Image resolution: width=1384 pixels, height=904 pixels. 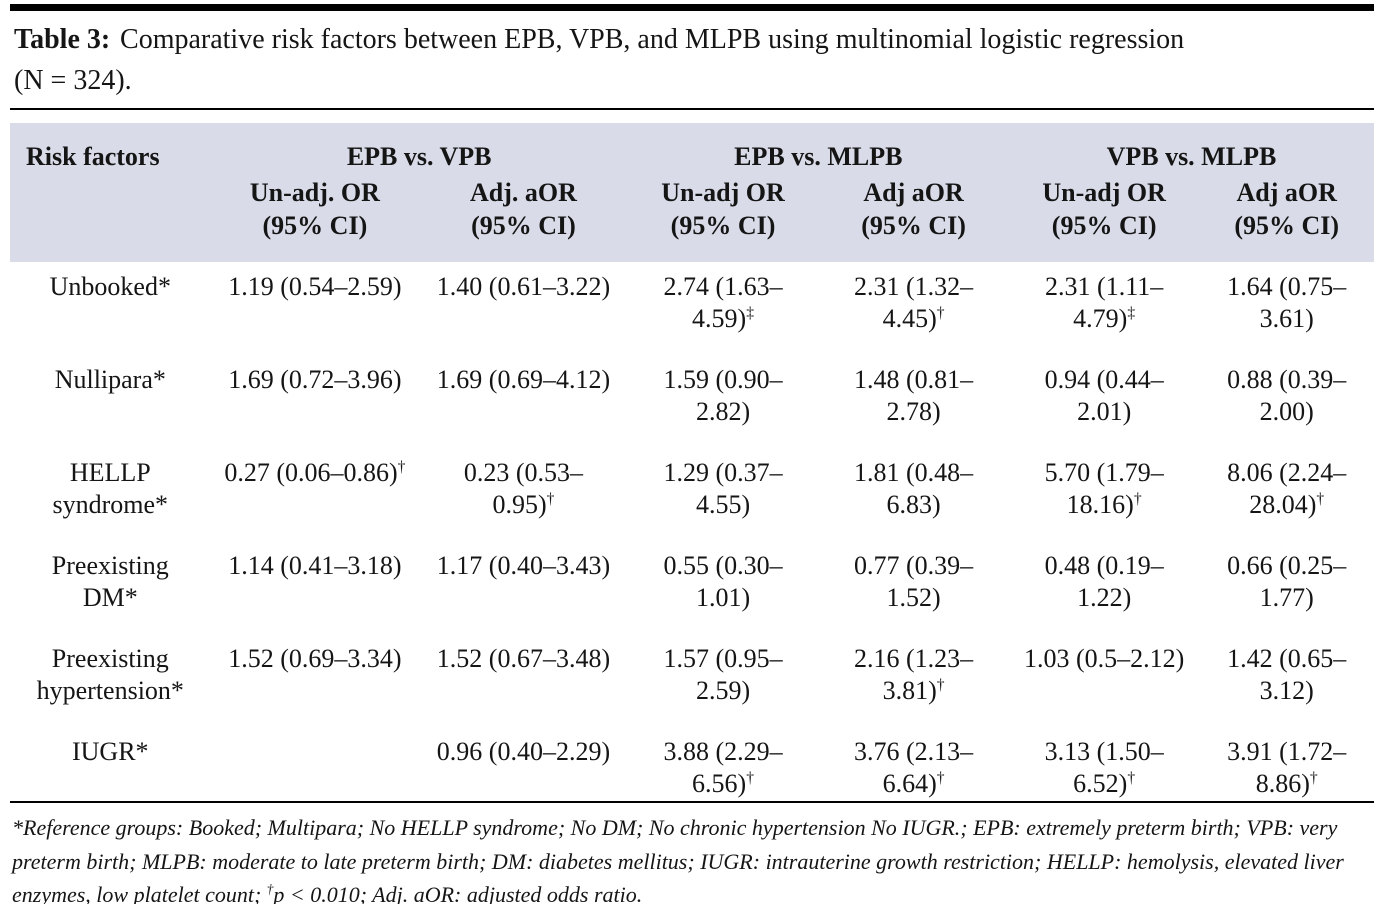 What do you see at coordinates (523, 566) in the screenshot?
I see `or-value-cell: 1.17 (0.40–3.43)` at bounding box center [523, 566].